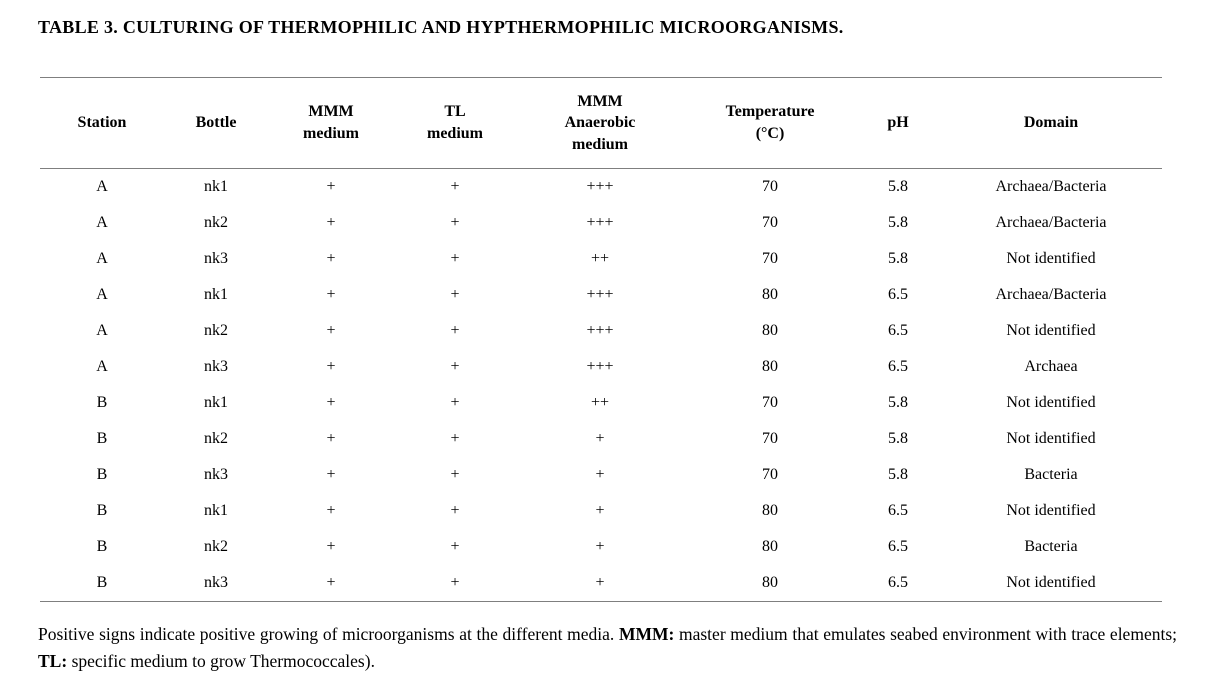 This screenshot has width=1214, height=699. I want to click on column-header-tl-medium: TL medium, so click(455, 122).